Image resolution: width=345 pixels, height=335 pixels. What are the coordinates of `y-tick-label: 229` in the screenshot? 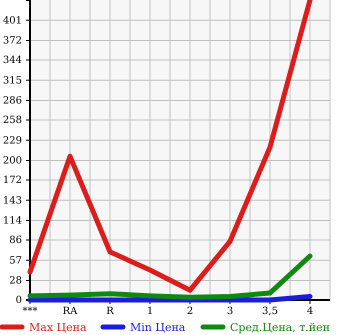 It's located at (12, 140).